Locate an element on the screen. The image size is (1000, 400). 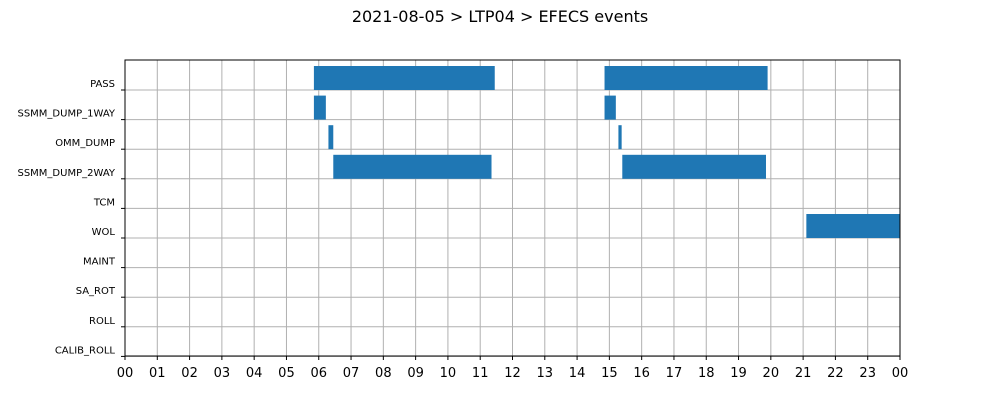
x-tick-label: 07 is located at coordinates (351, 373).